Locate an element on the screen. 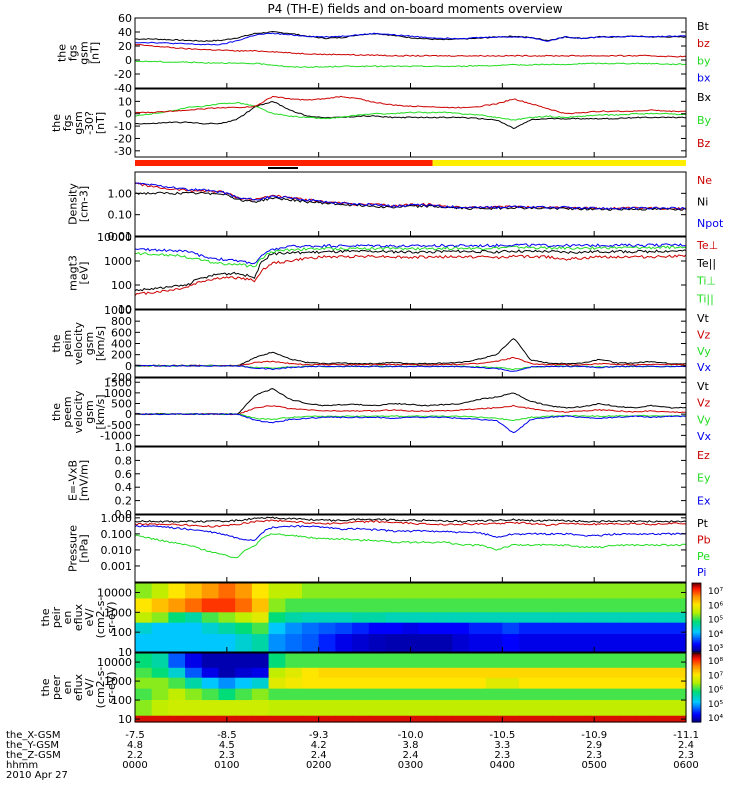 The width and height of the screenshot is (750, 800). colorbar-tick-label: 10⁷ is located at coordinates (715, 676).